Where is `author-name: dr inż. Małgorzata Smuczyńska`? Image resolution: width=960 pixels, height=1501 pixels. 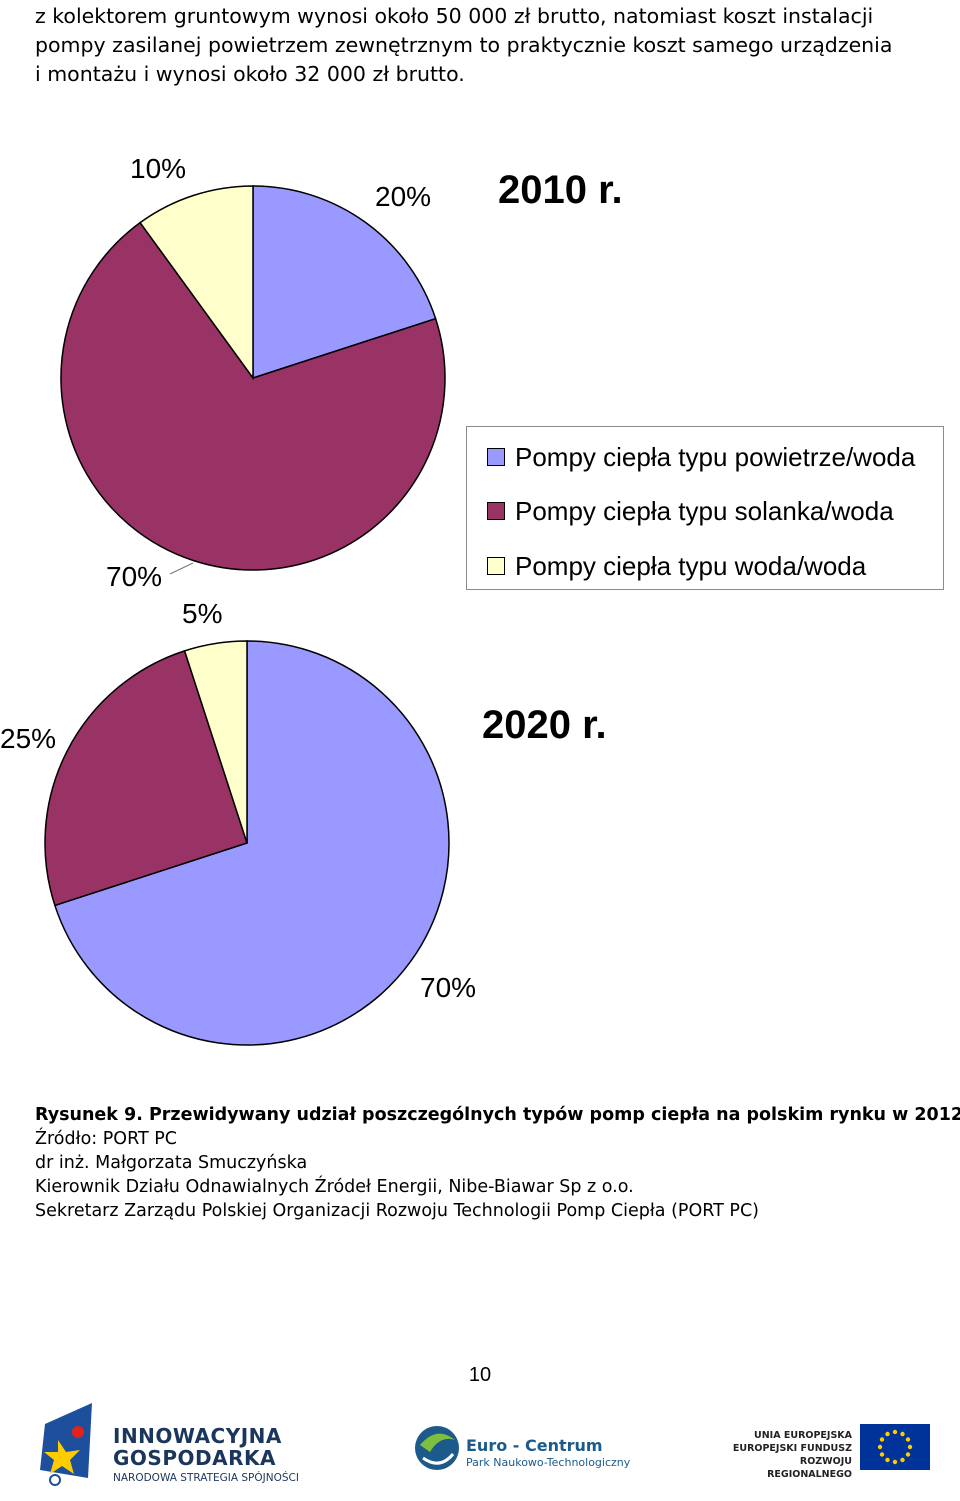 author-name: dr inż. Małgorzata Smuczyńska is located at coordinates (171, 1163).